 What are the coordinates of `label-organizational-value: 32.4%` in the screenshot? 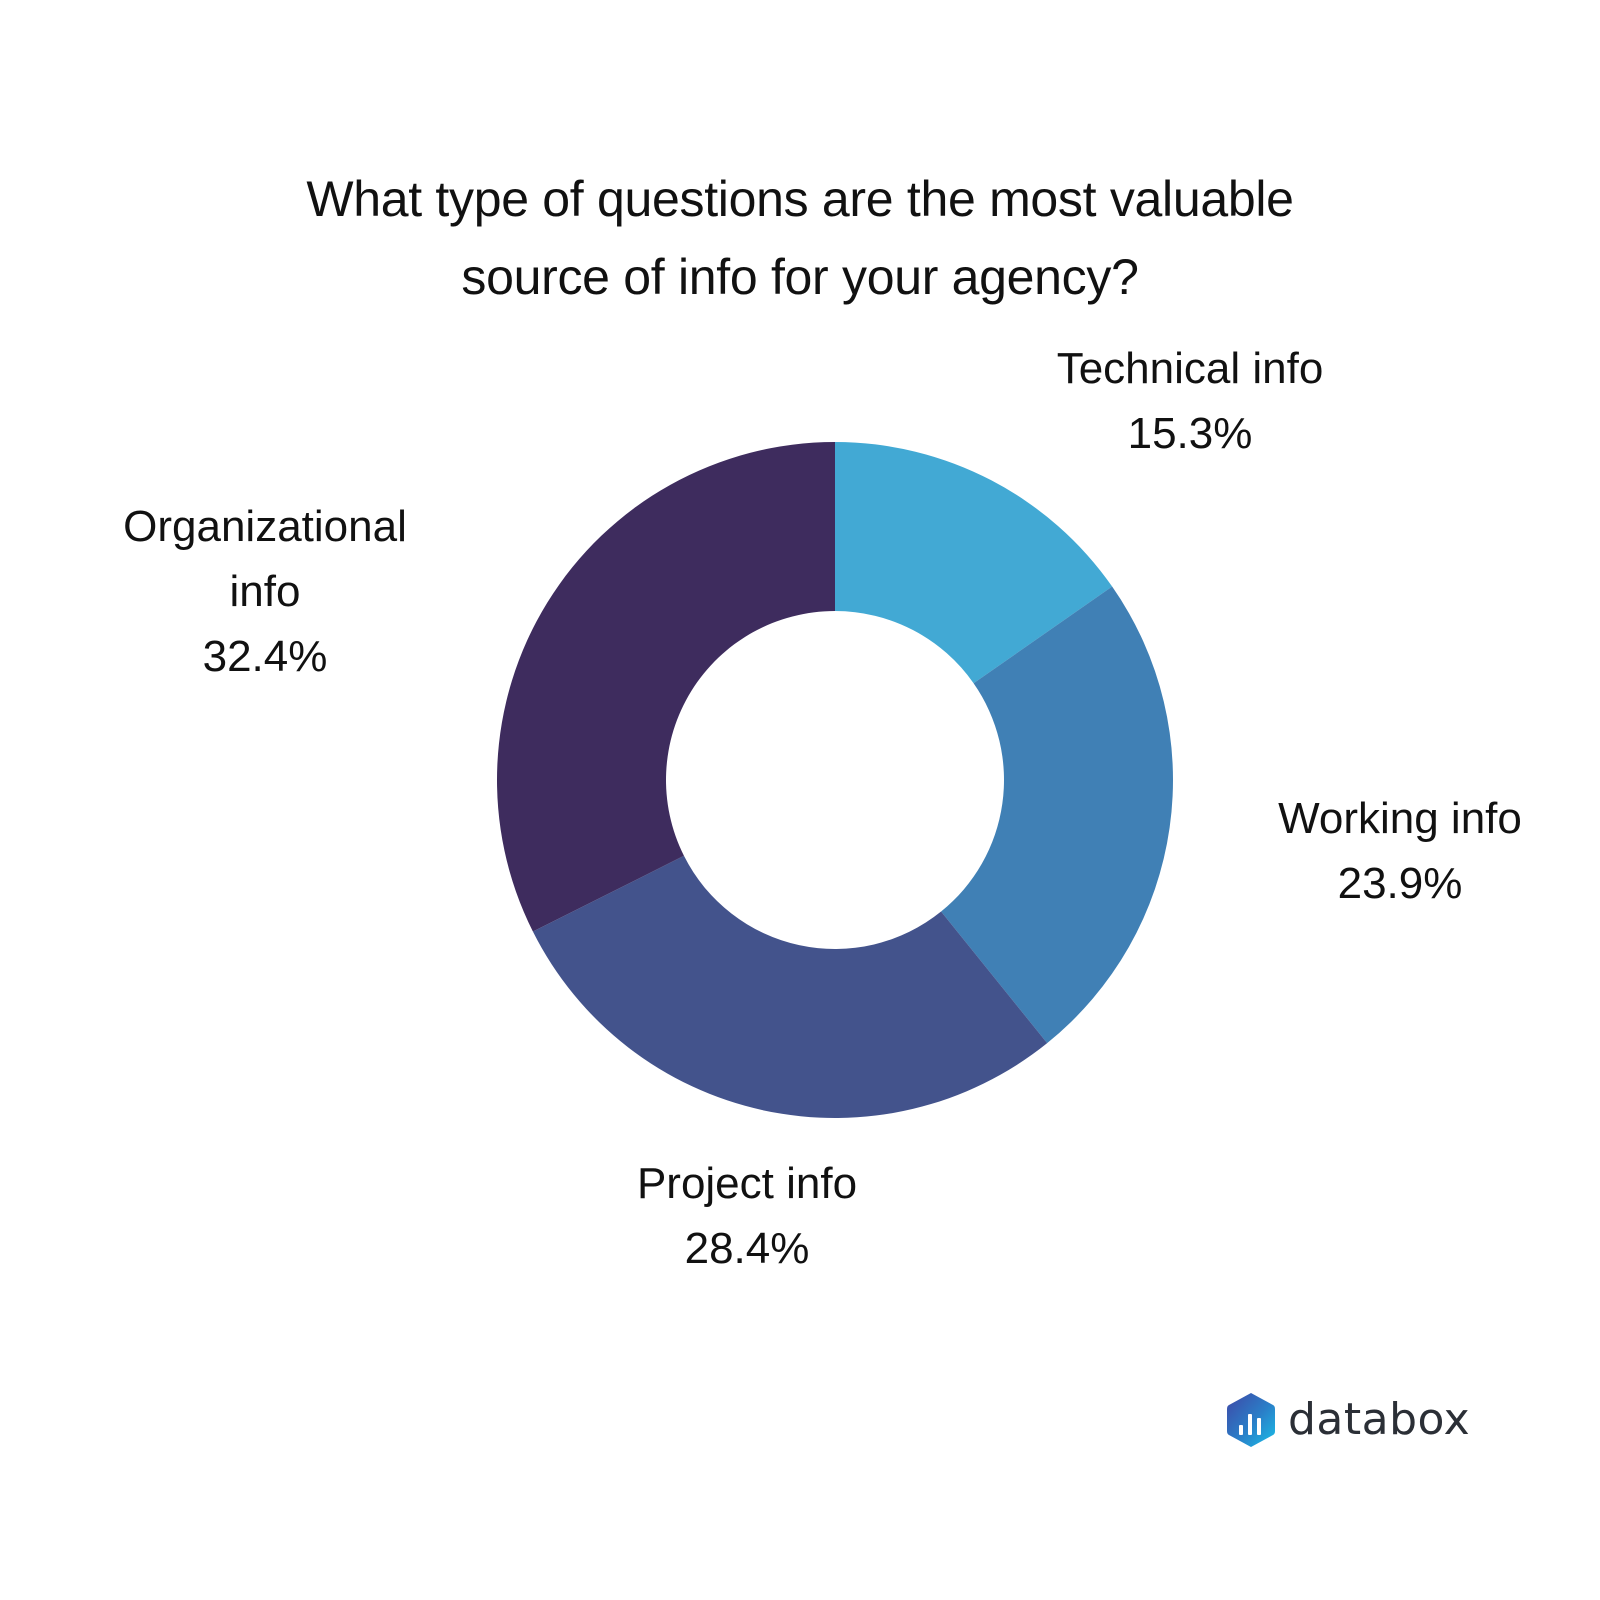 It's located at (265, 656).